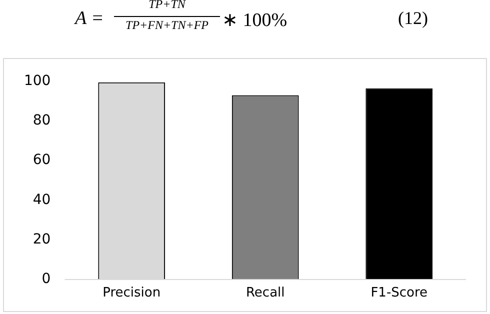  I want to click on y-tick-label: 0, so click(46, 279).